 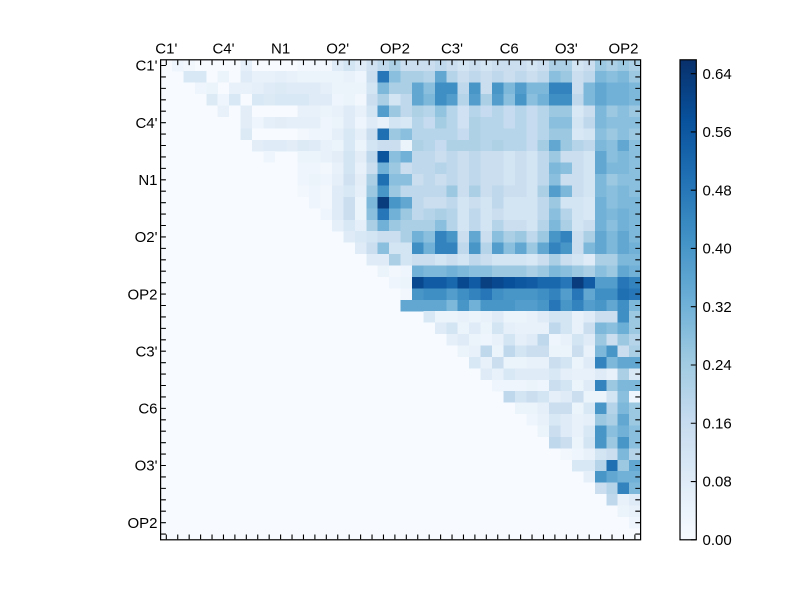 What do you see at coordinates (717, 540) in the screenshot?
I see `svg-text: 0.00` at bounding box center [717, 540].